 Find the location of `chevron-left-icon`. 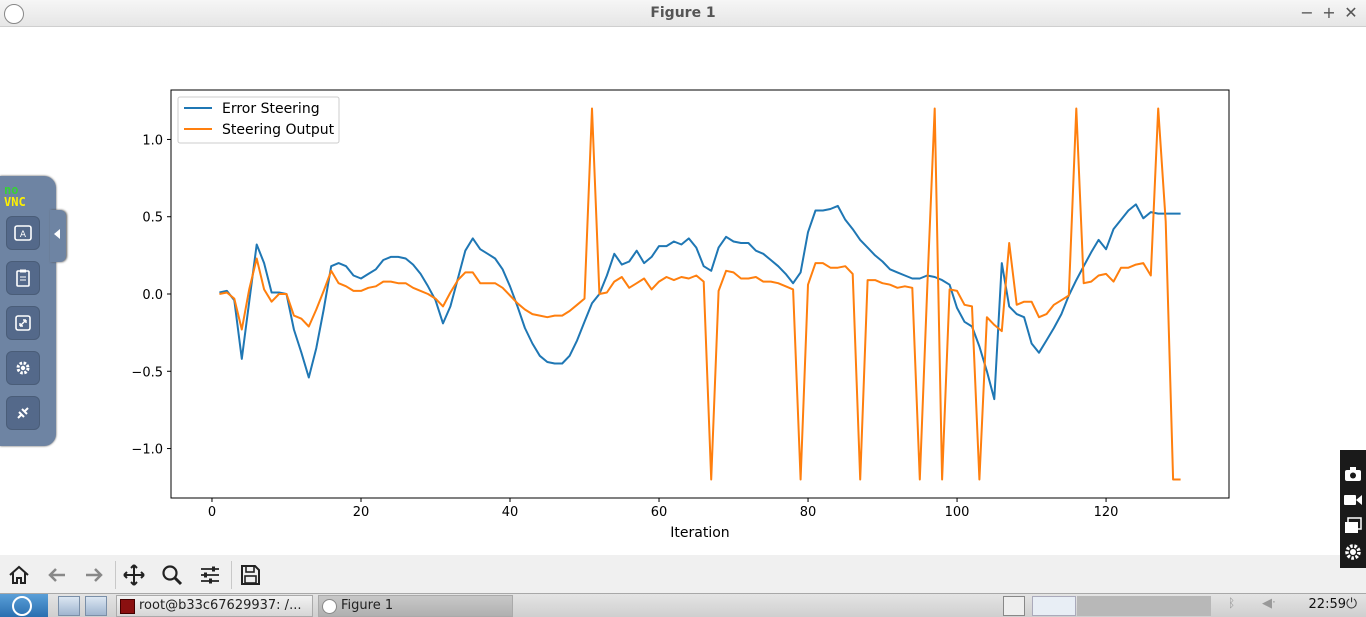

chevron-left-icon is located at coordinates (57, 234).